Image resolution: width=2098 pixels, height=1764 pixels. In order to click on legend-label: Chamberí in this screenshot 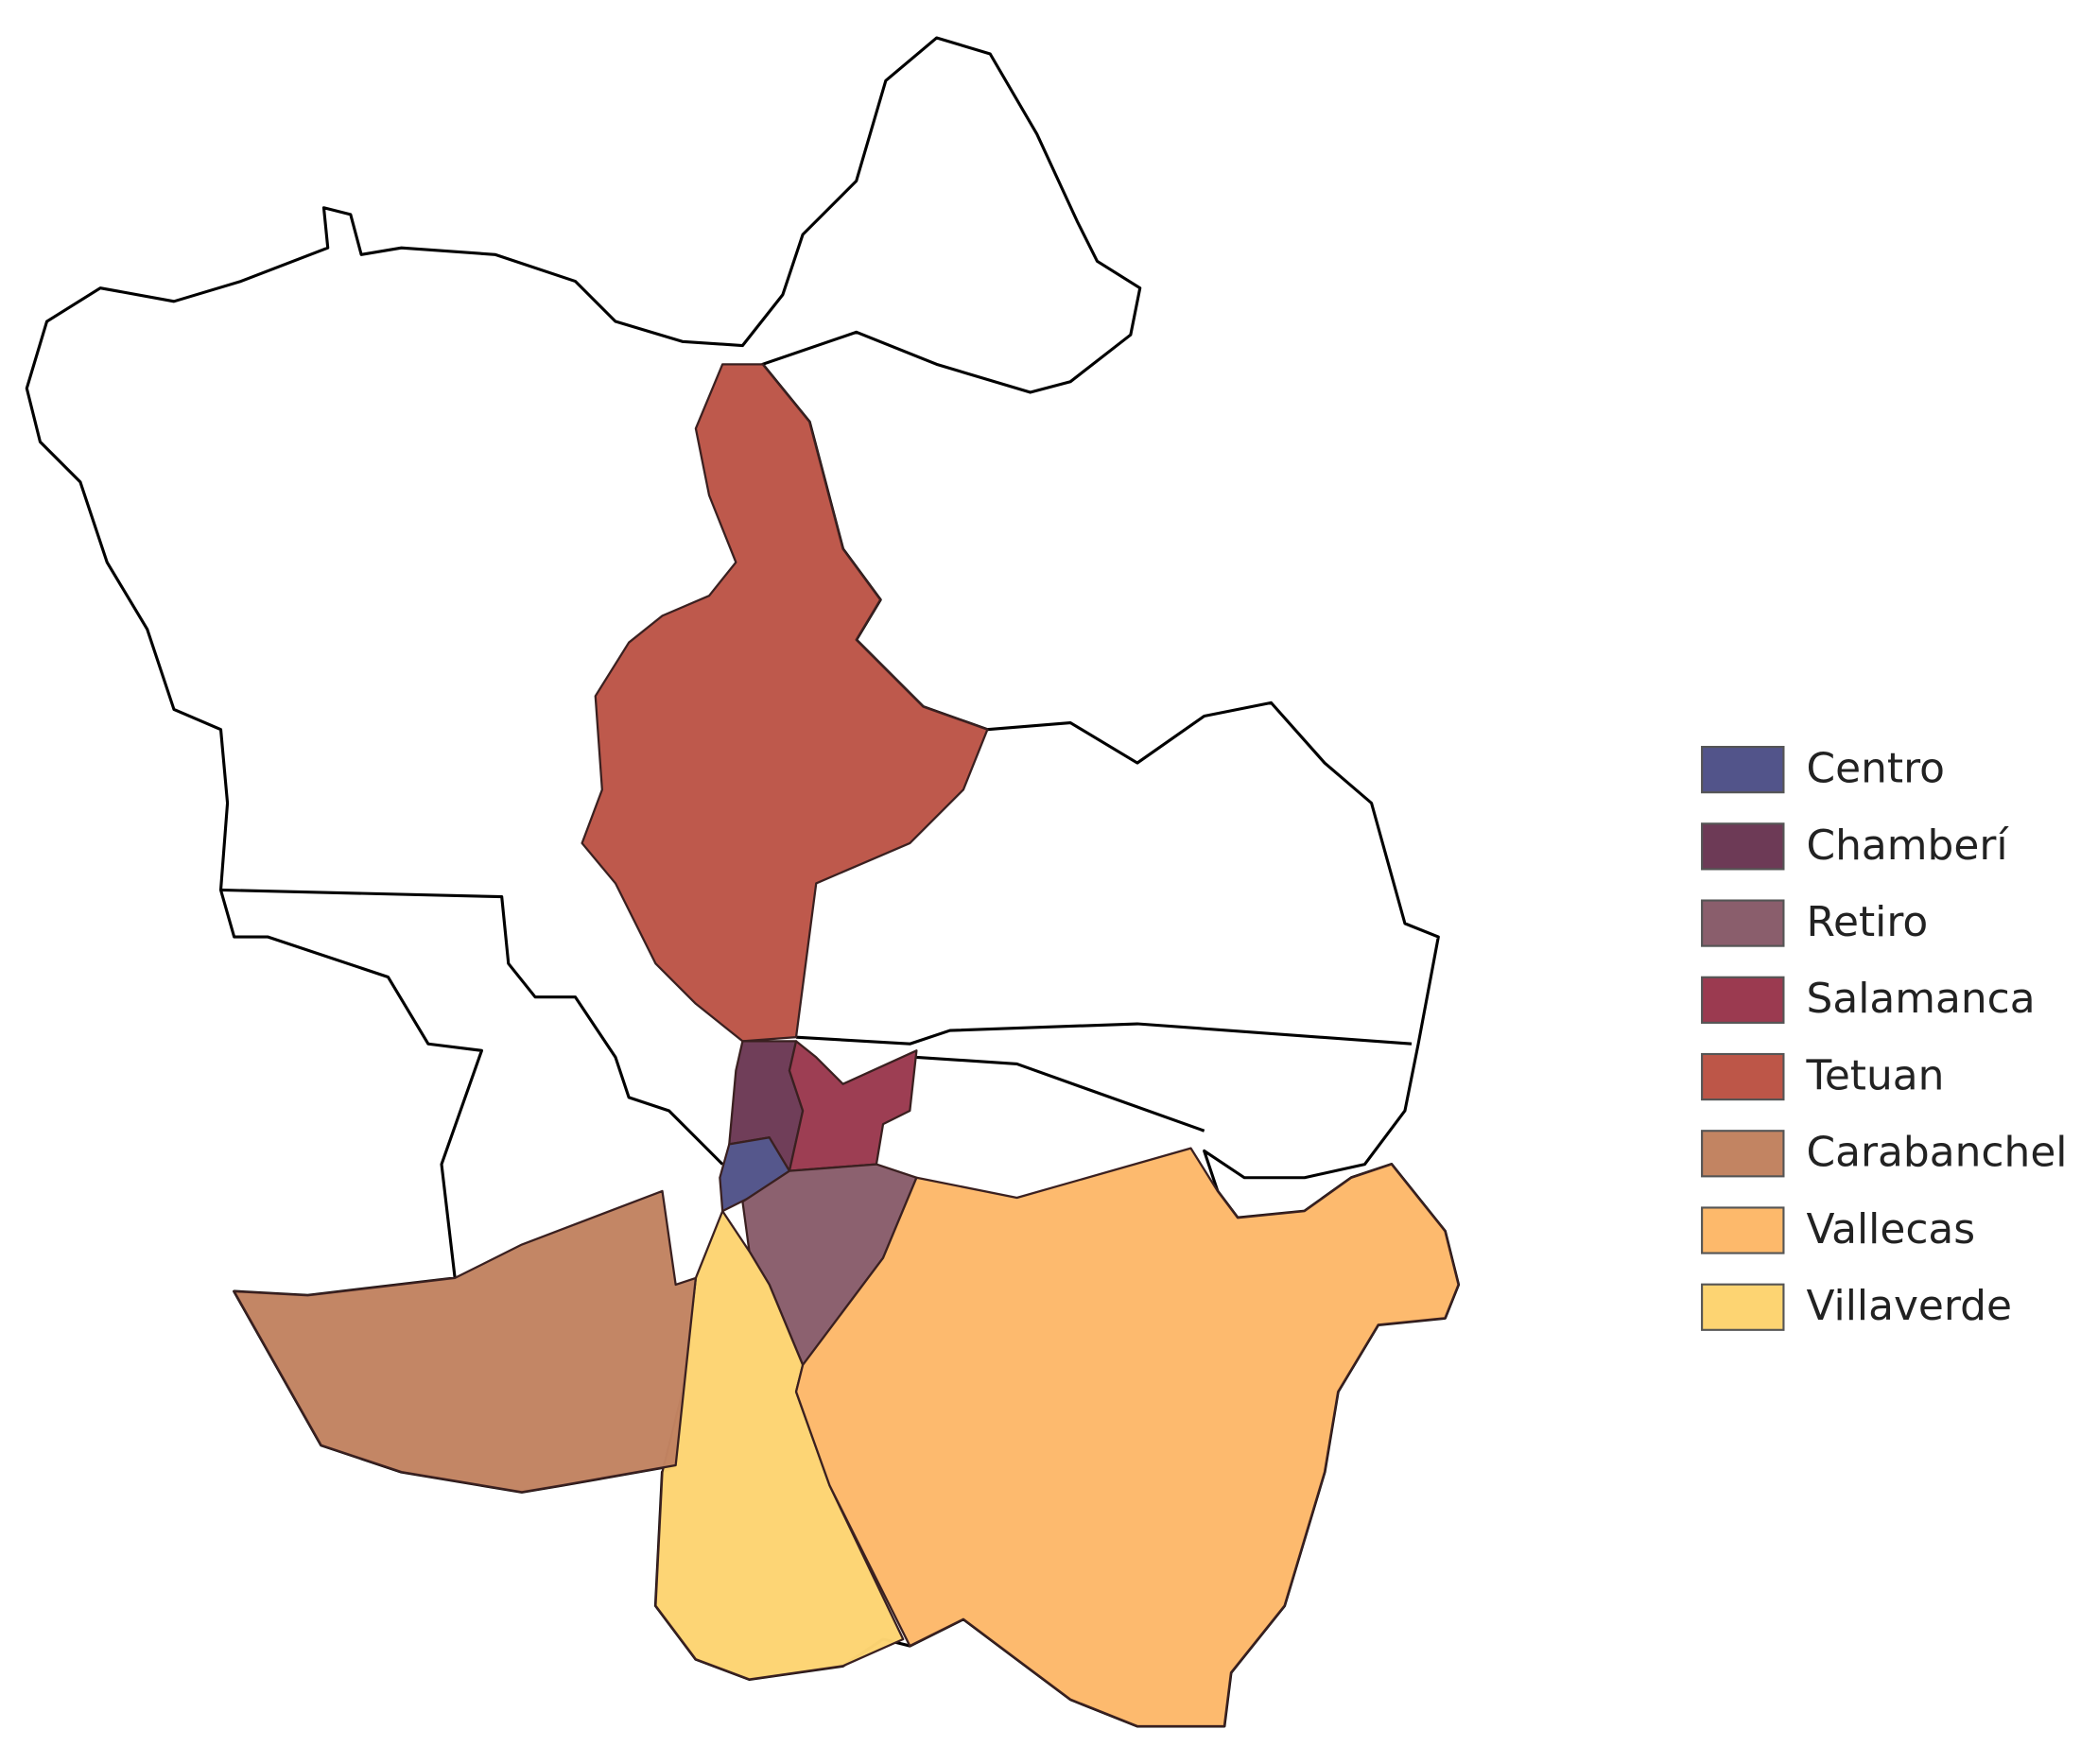, I will do `click(1907, 845)`.